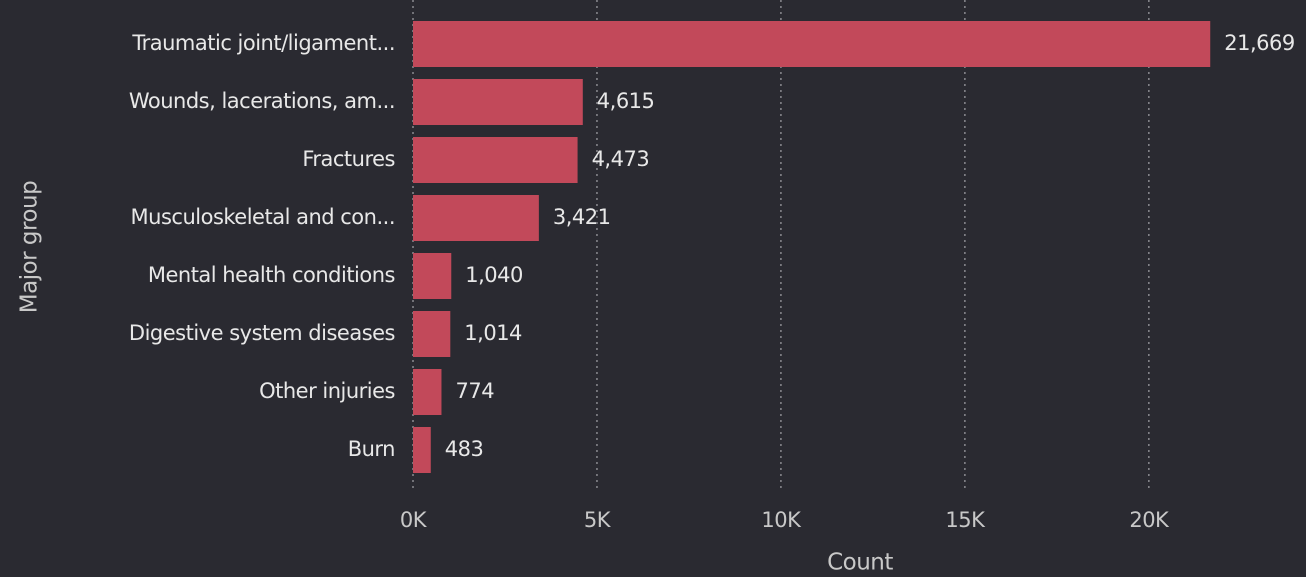  Describe the element at coordinates (1149, 520) in the screenshot. I see `x-tick-label: 20K` at that location.